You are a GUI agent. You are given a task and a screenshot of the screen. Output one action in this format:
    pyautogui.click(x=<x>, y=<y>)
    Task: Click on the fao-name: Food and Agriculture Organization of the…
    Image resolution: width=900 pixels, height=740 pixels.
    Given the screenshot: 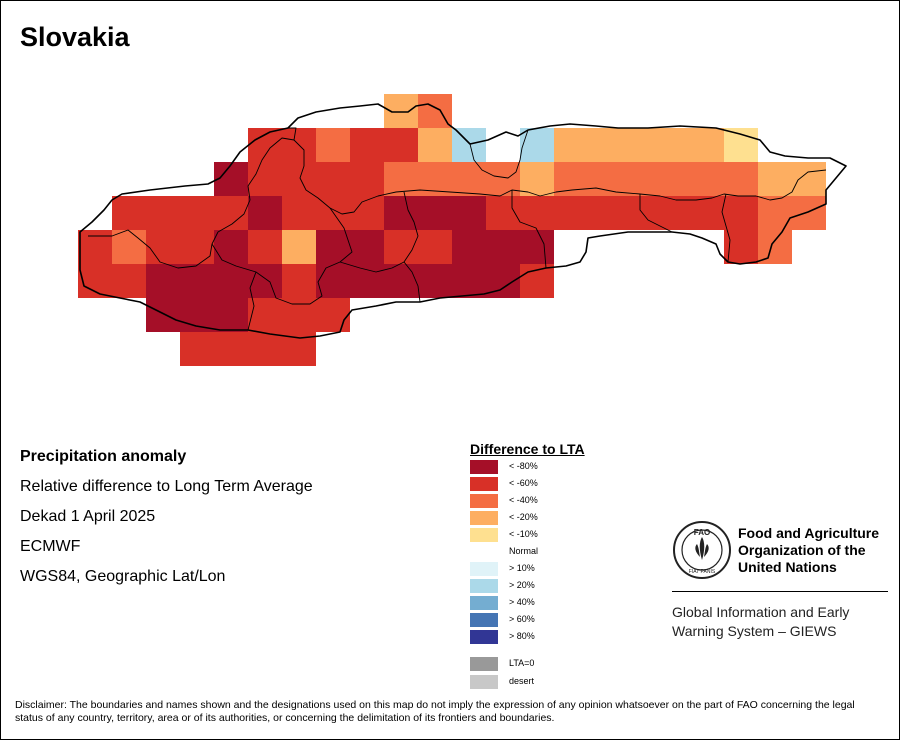 What is the action you would take?
    pyautogui.click(x=809, y=550)
    